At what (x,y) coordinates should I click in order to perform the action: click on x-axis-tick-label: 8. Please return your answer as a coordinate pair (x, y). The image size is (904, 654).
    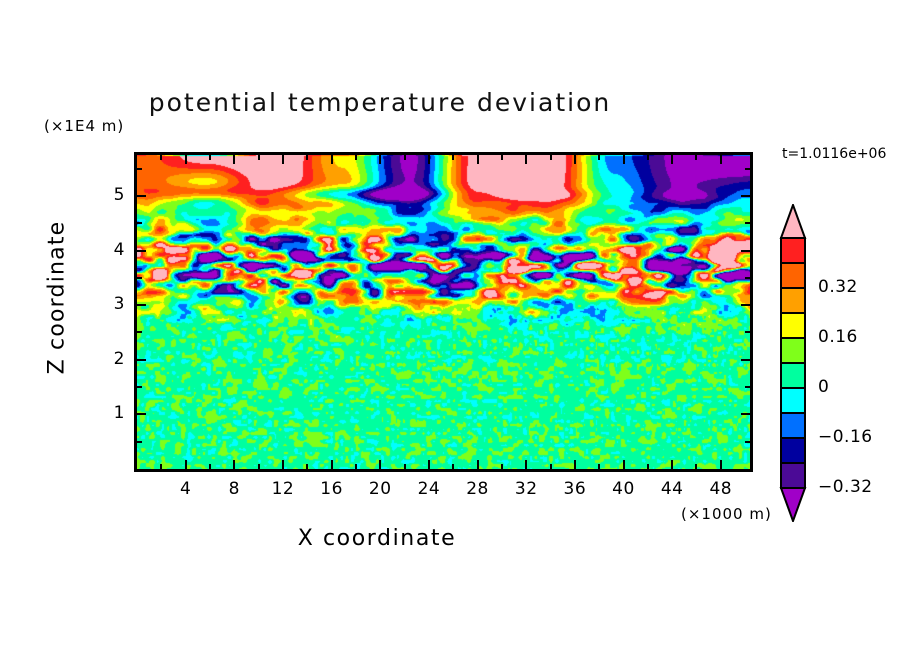
    Looking at the image, I should click on (234, 489).